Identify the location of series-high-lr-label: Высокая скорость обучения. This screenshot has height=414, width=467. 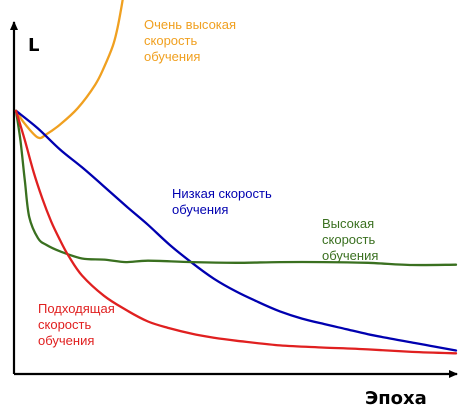
(350, 239).